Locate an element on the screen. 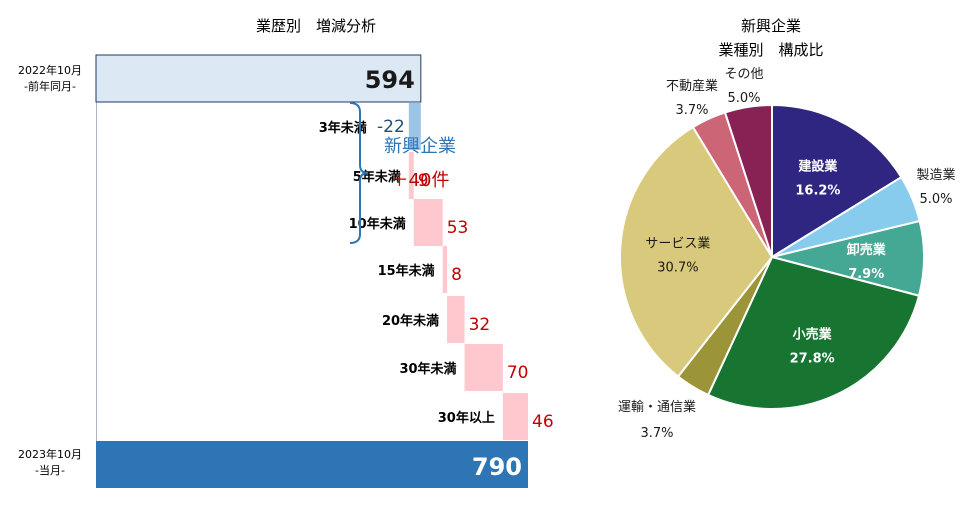 Image resolution: width=976 pixels, height=512 pixels. pie-label-name-2: 卸売業 is located at coordinates (867, 250).